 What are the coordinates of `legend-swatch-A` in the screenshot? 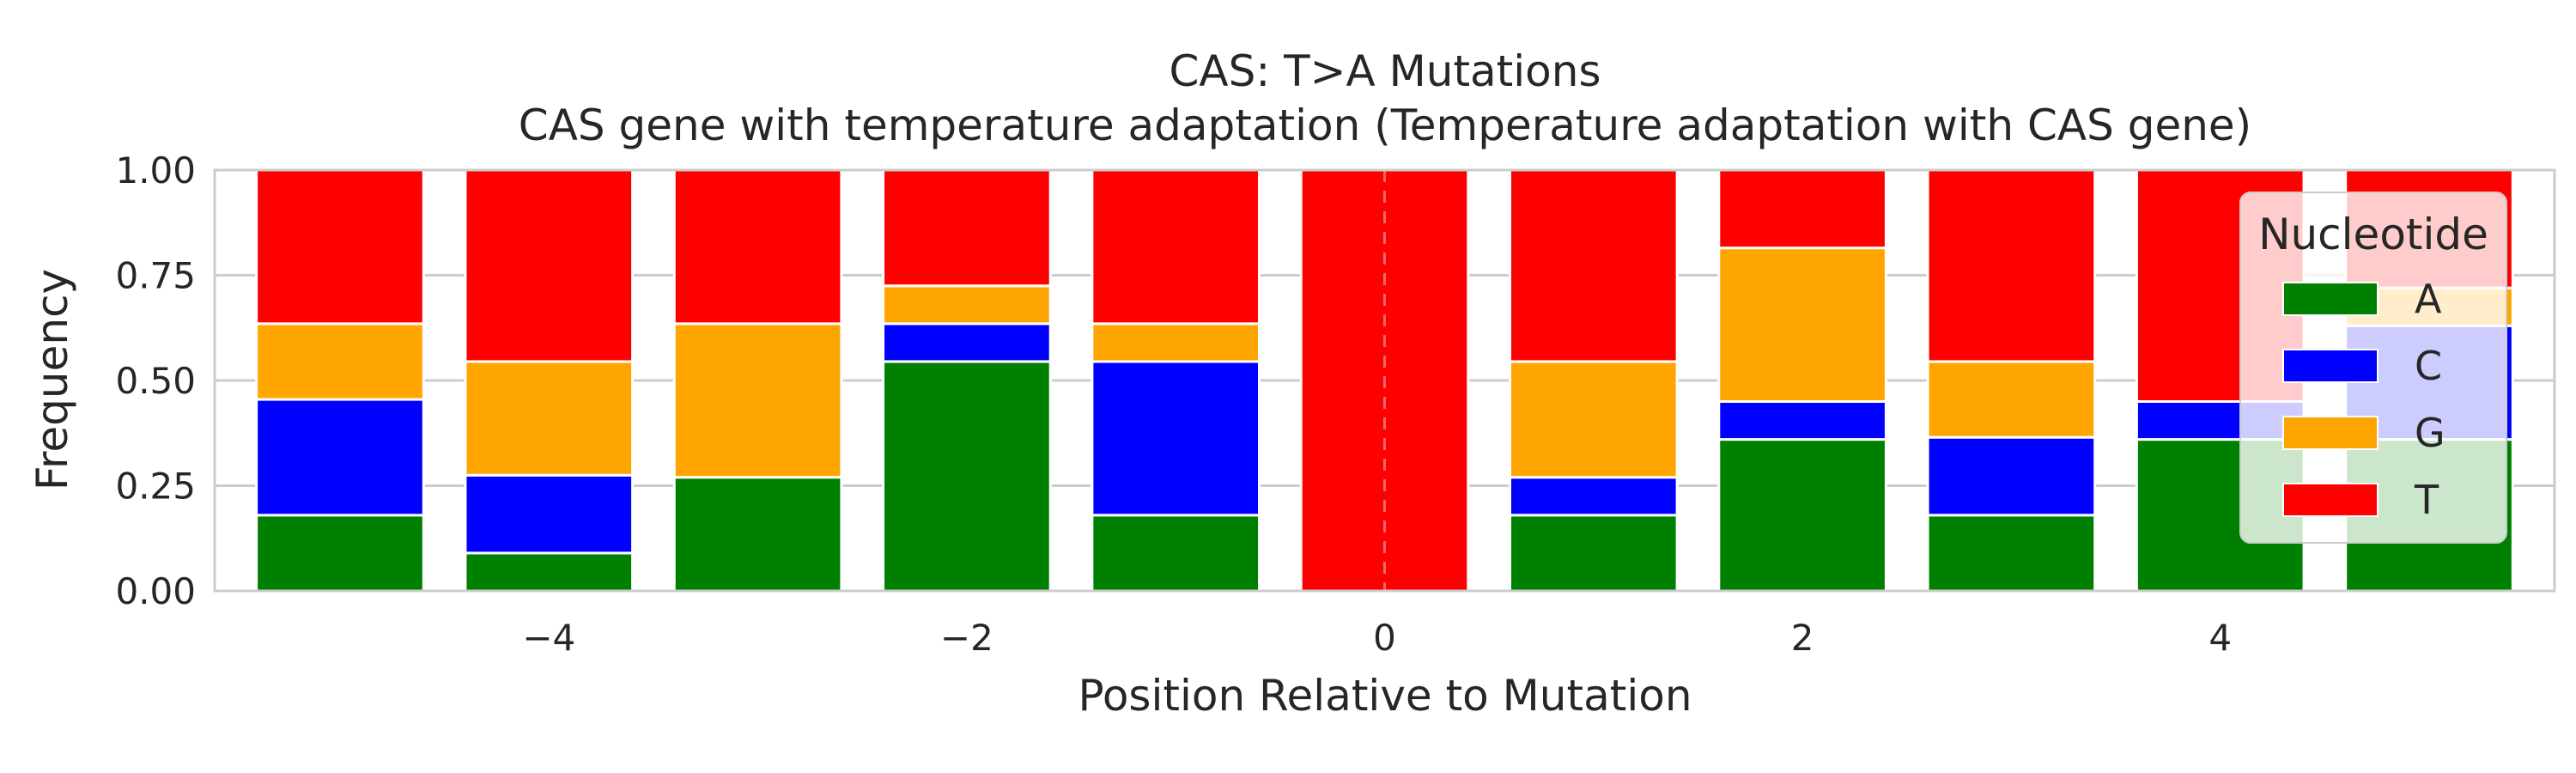 It's located at (2331, 299).